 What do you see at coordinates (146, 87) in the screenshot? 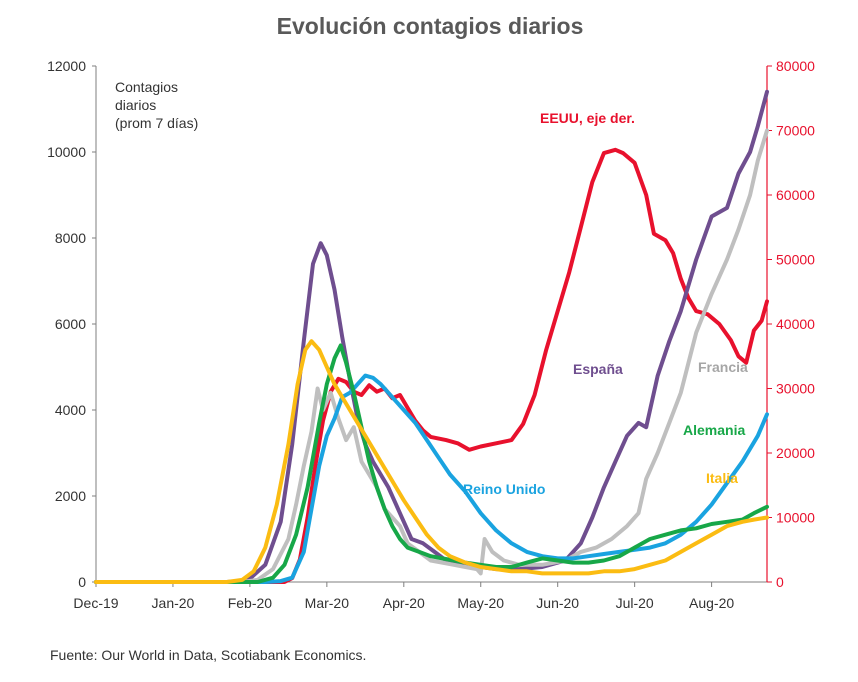
I see `note-line-1: Contagios` at bounding box center [146, 87].